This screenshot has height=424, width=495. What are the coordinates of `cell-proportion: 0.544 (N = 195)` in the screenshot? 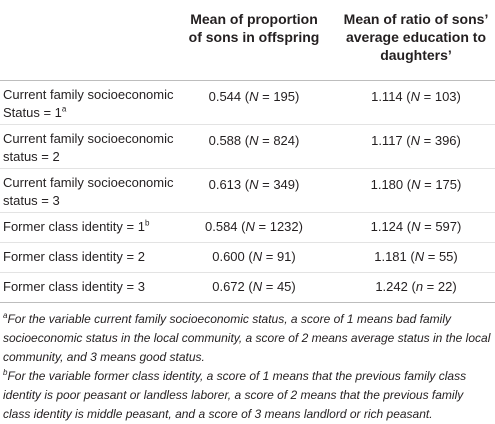 It's located at (254, 96).